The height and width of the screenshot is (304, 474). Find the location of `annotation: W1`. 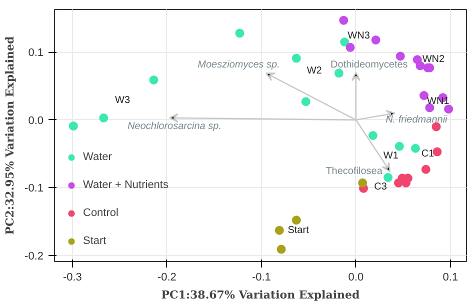

annotation: W1 is located at coordinates (391, 156).